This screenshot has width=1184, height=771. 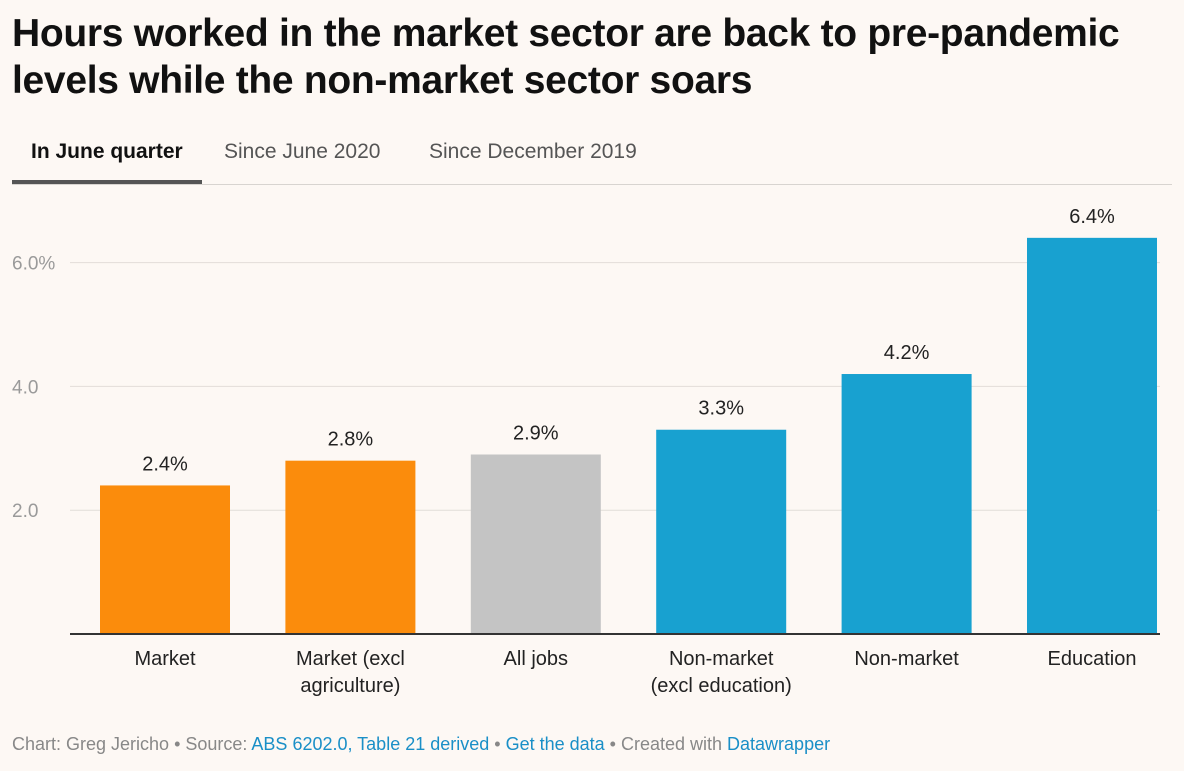 What do you see at coordinates (165, 464) in the screenshot?
I see `bar-value-label: 2.4%` at bounding box center [165, 464].